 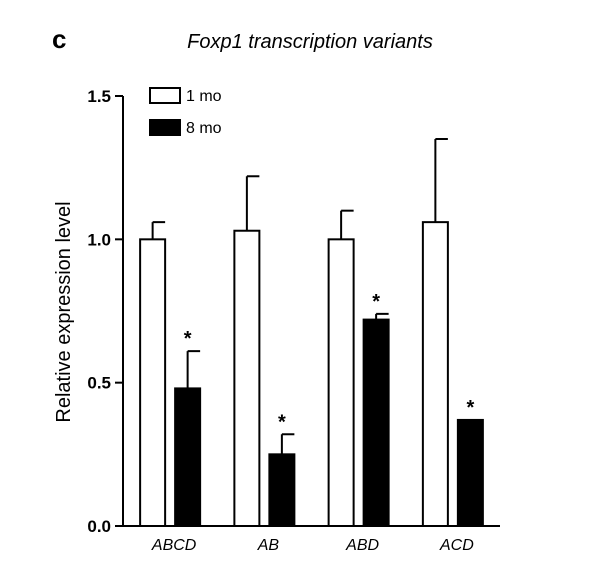 What do you see at coordinates (59, 39) in the screenshot?
I see `panel-label: c` at bounding box center [59, 39].